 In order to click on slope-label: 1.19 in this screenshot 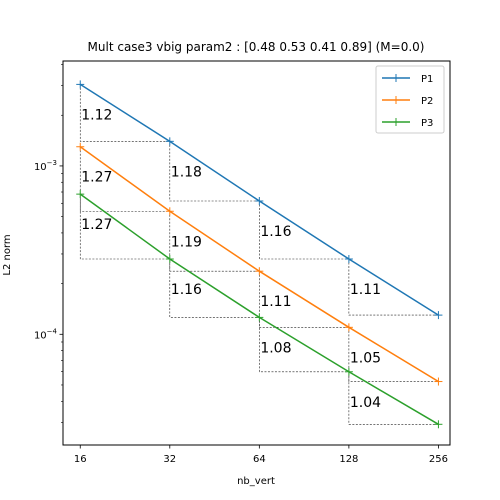, I will do `click(186, 242)`.